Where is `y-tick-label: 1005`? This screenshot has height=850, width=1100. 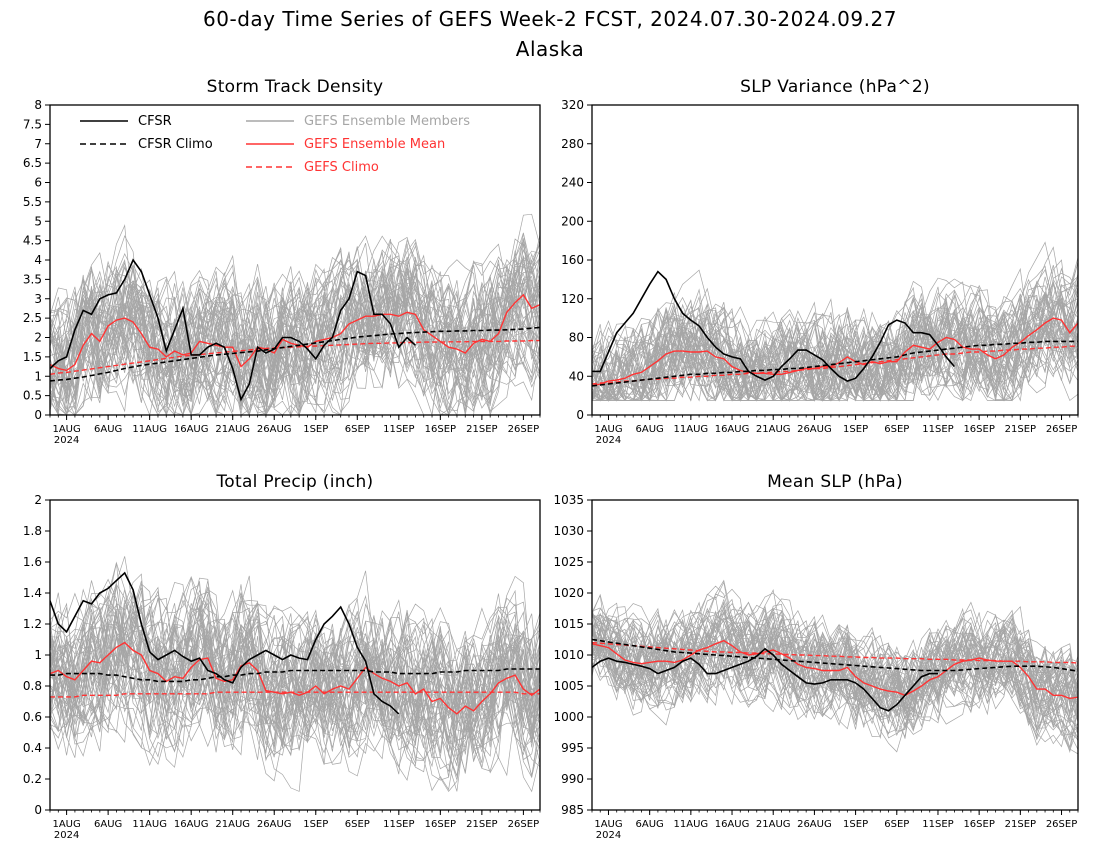
y-tick-label: 1005 is located at coordinates (568, 686).